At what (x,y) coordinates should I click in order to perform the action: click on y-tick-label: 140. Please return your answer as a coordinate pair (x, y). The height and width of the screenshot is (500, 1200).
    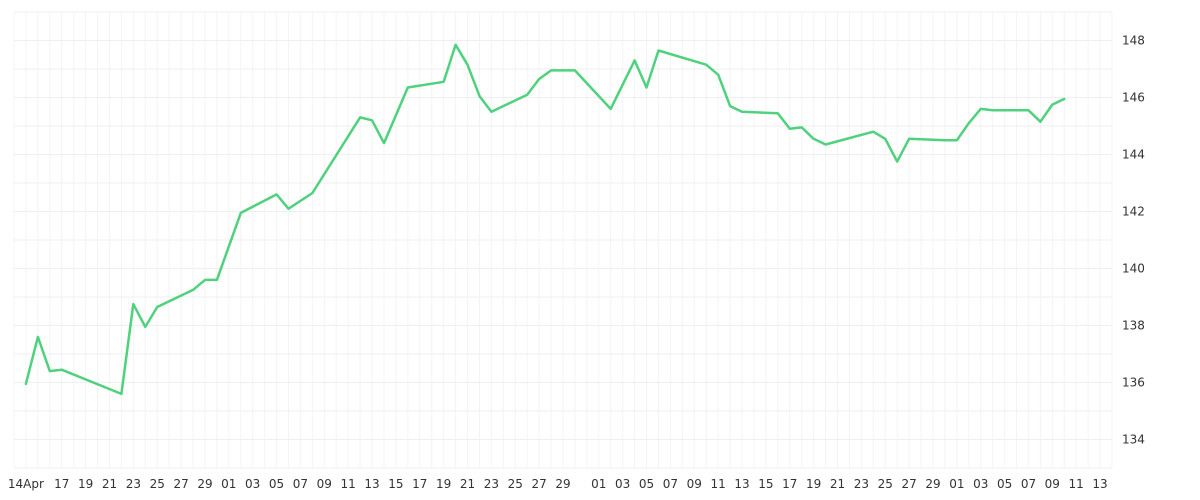
    Looking at the image, I should click on (1133, 269).